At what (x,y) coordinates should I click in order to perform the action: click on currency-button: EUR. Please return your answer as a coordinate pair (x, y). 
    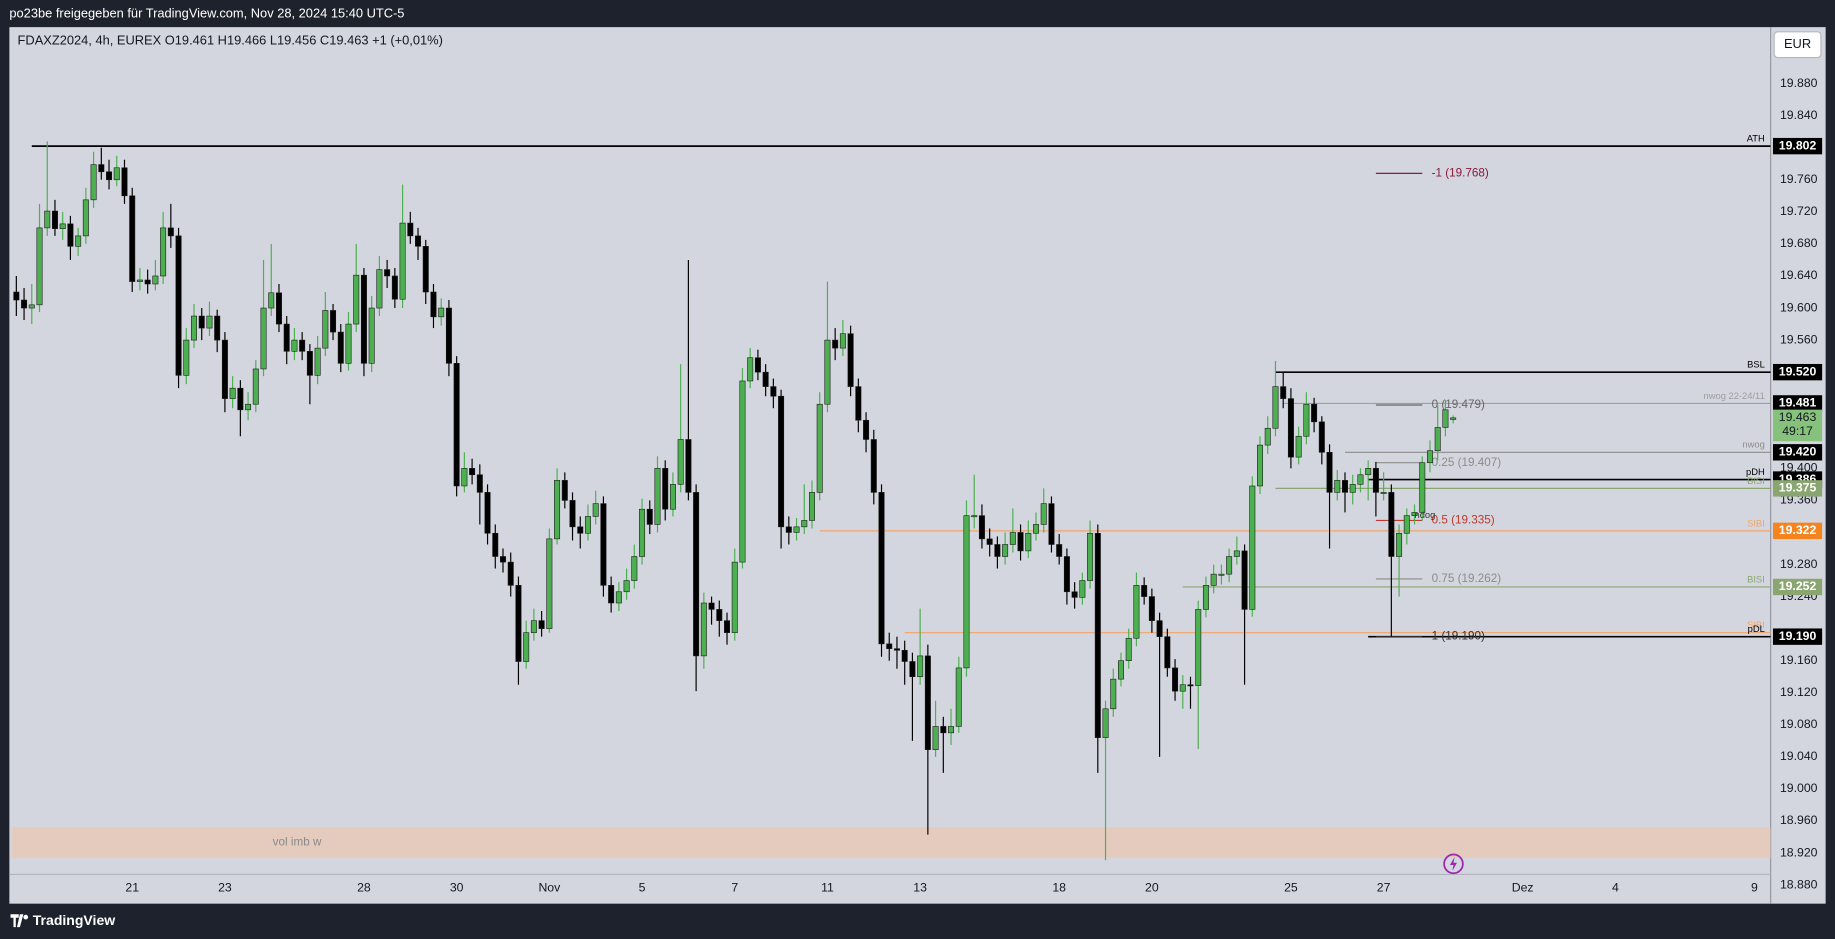
    Looking at the image, I should click on (1797, 45).